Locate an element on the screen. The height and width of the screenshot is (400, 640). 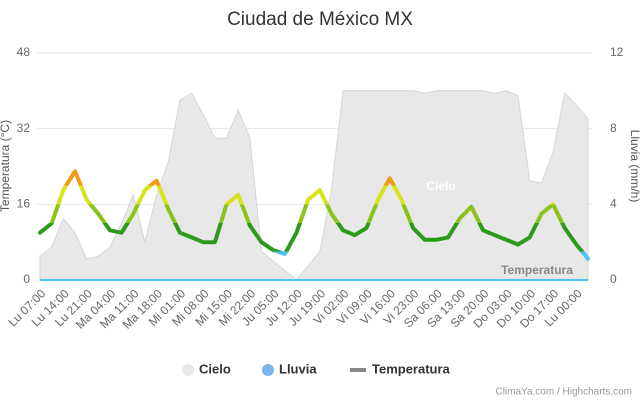
annotation: Temperatura is located at coordinates (537, 270).